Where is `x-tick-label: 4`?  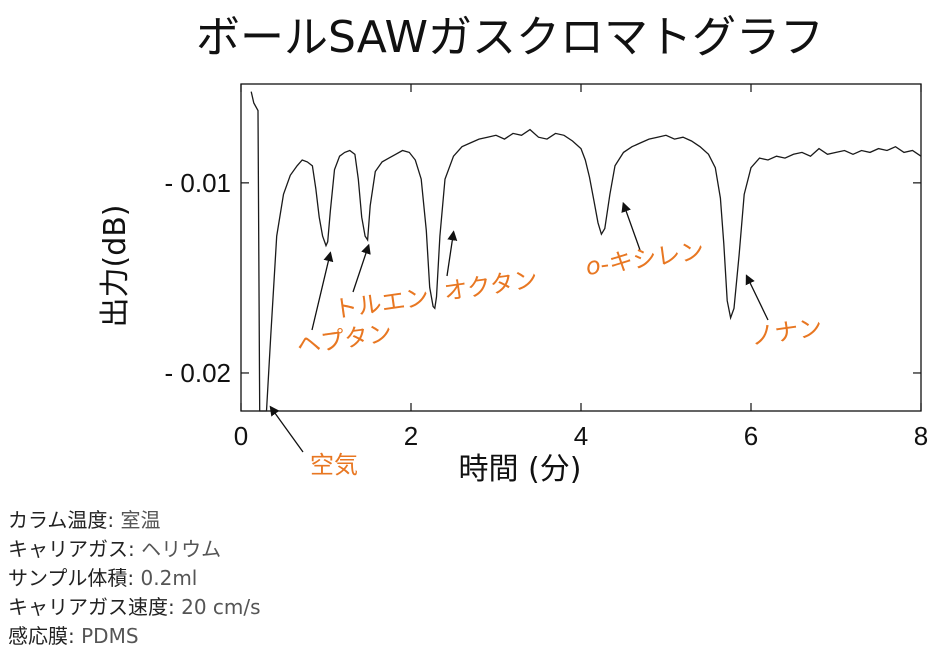 x-tick-label: 4 is located at coordinates (581, 436).